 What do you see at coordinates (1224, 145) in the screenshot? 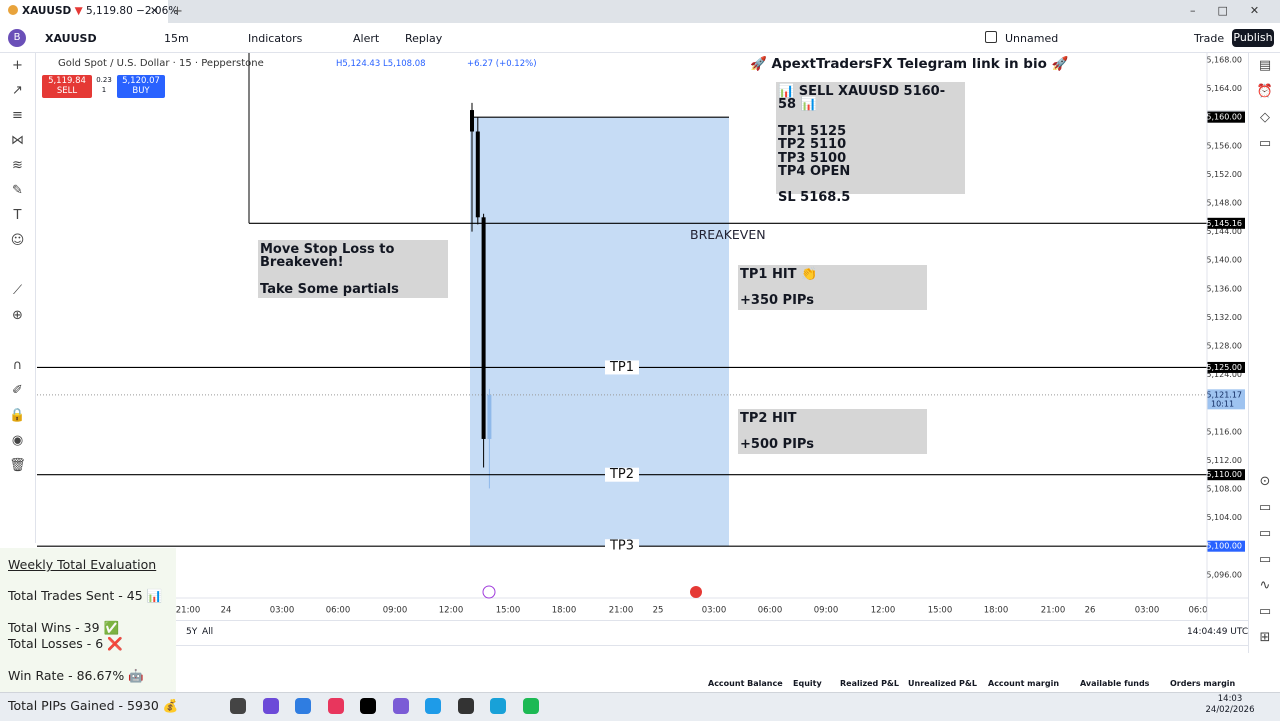
I see `y-tick-label: 5,156.00` at bounding box center [1224, 145].